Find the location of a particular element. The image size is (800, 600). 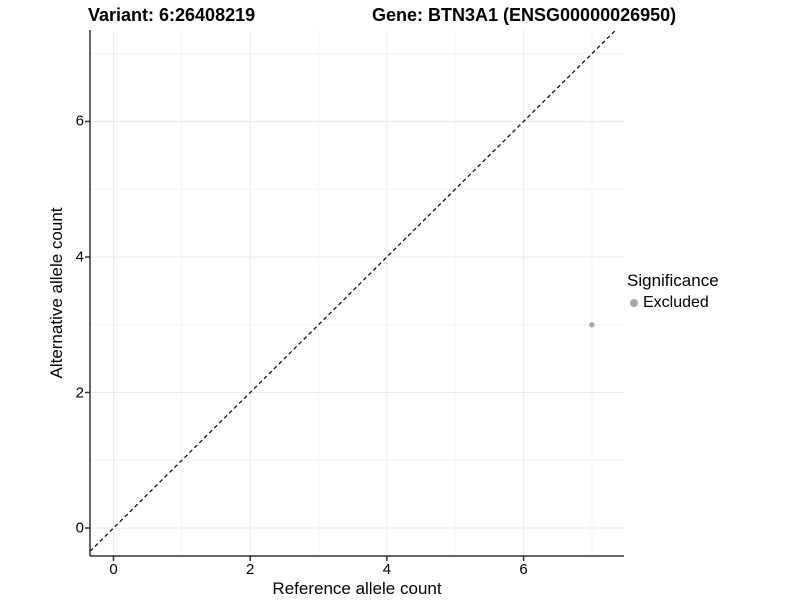

x-axis-title: Reference allele count is located at coordinates (357, 588).